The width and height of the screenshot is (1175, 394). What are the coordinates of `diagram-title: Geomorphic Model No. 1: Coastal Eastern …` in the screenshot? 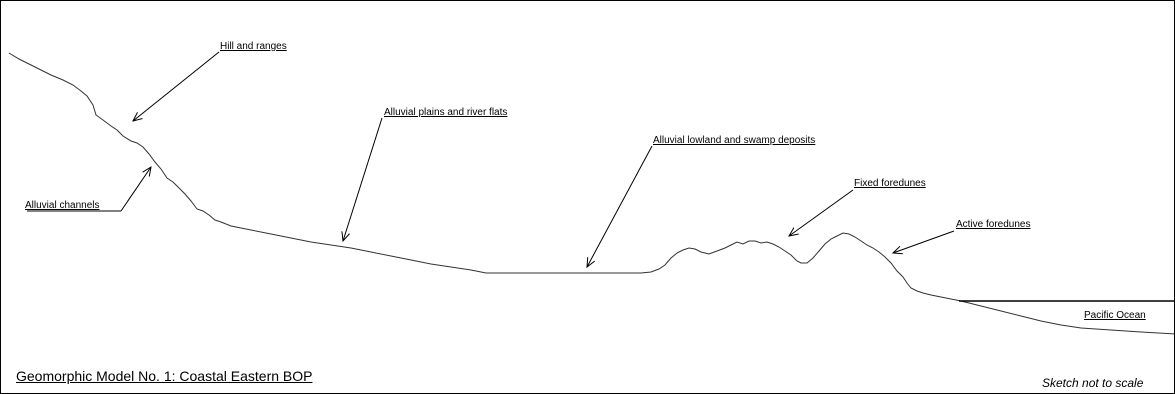 It's located at (164, 376).